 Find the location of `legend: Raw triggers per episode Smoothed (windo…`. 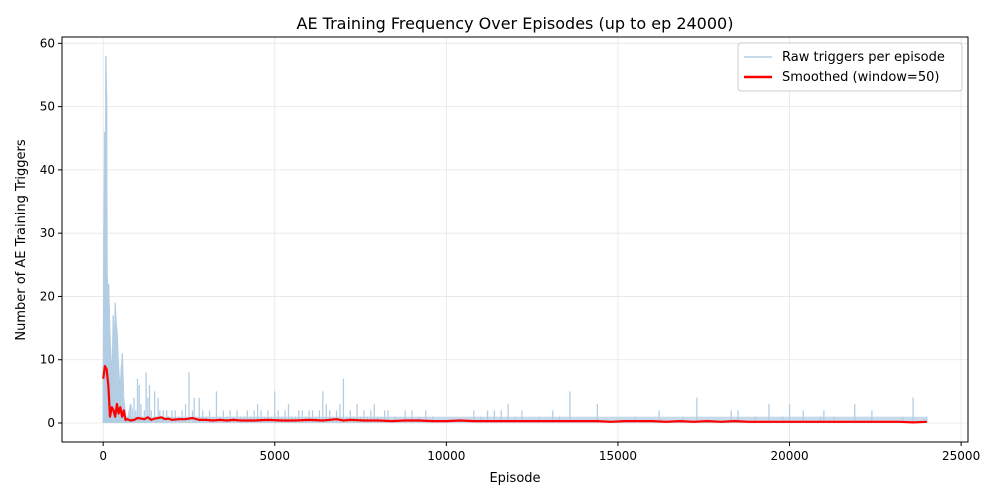

legend: Raw triggers per episode Smoothed (windo… is located at coordinates (850, 67).